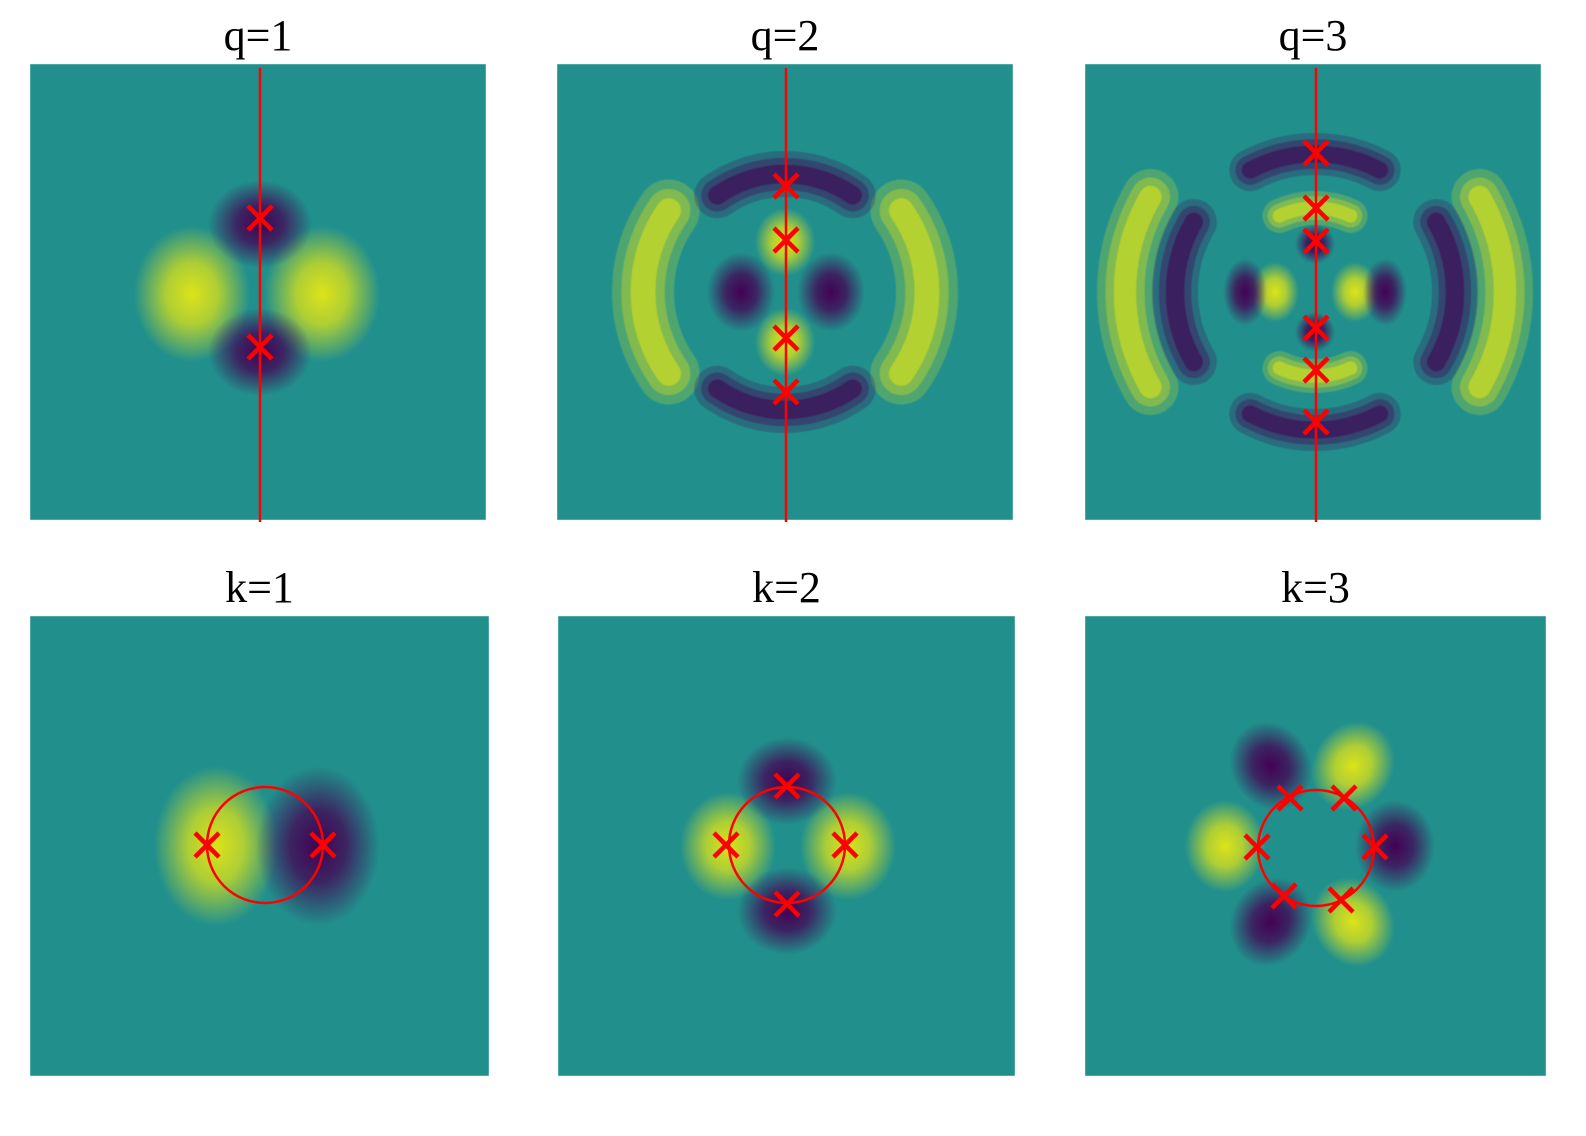  I want to click on panel-q2: q=2, so click(785, 269).